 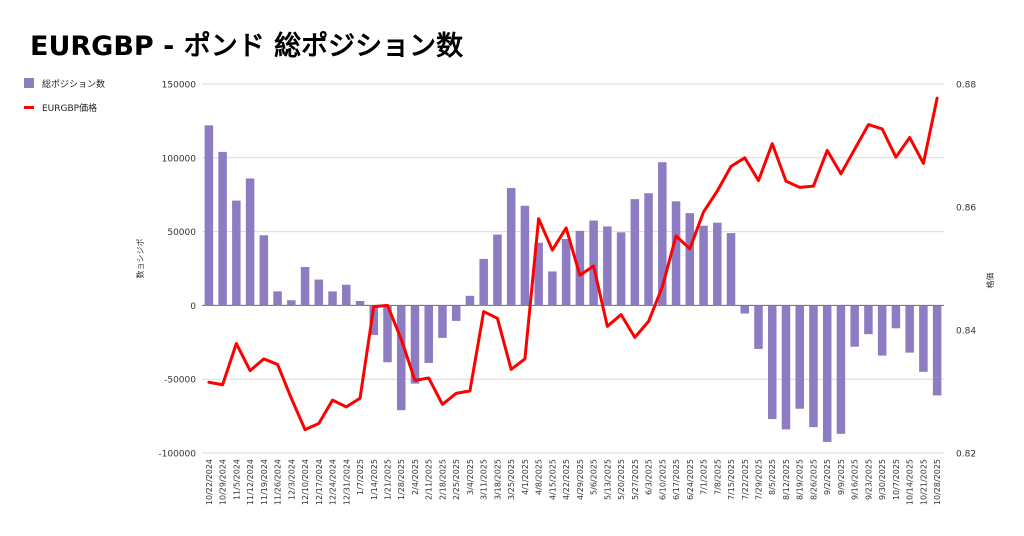 What do you see at coordinates (649, 477) in the screenshot?
I see `x-tick-label: 6/3/2025` at bounding box center [649, 477].